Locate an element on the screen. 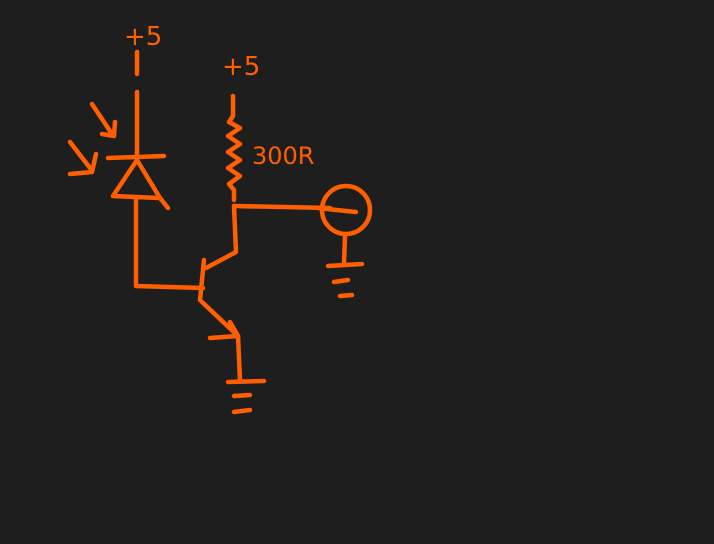  light-arrow-lower-icon is located at coordinates (83, 158).